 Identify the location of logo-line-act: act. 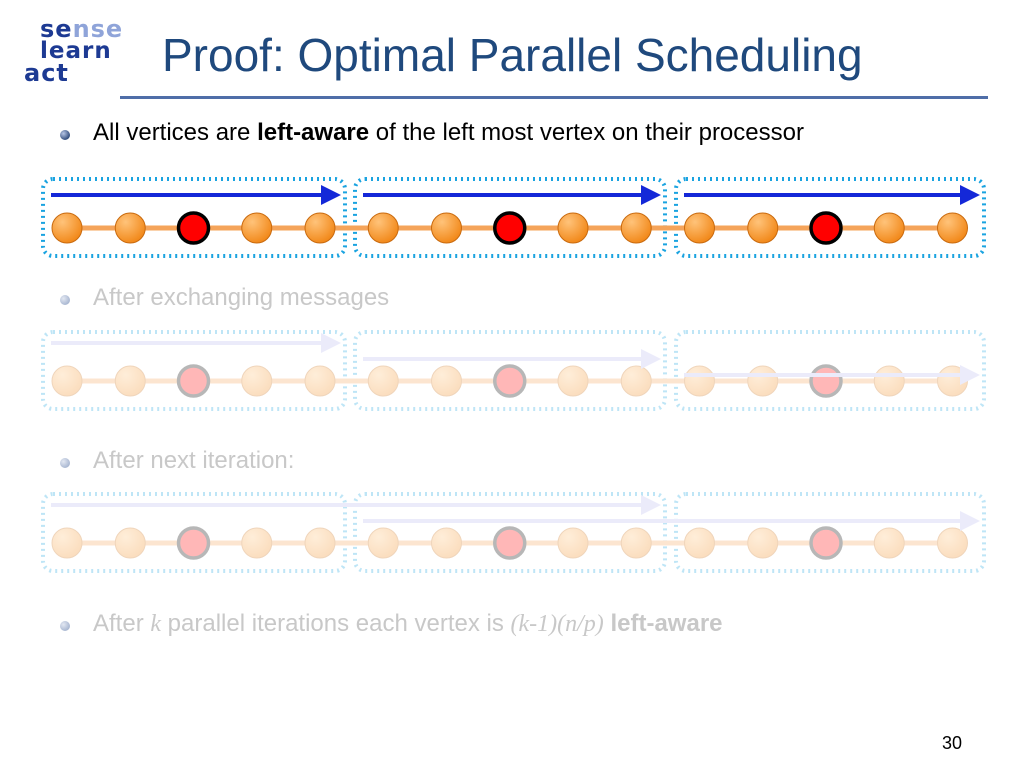
(46, 73).